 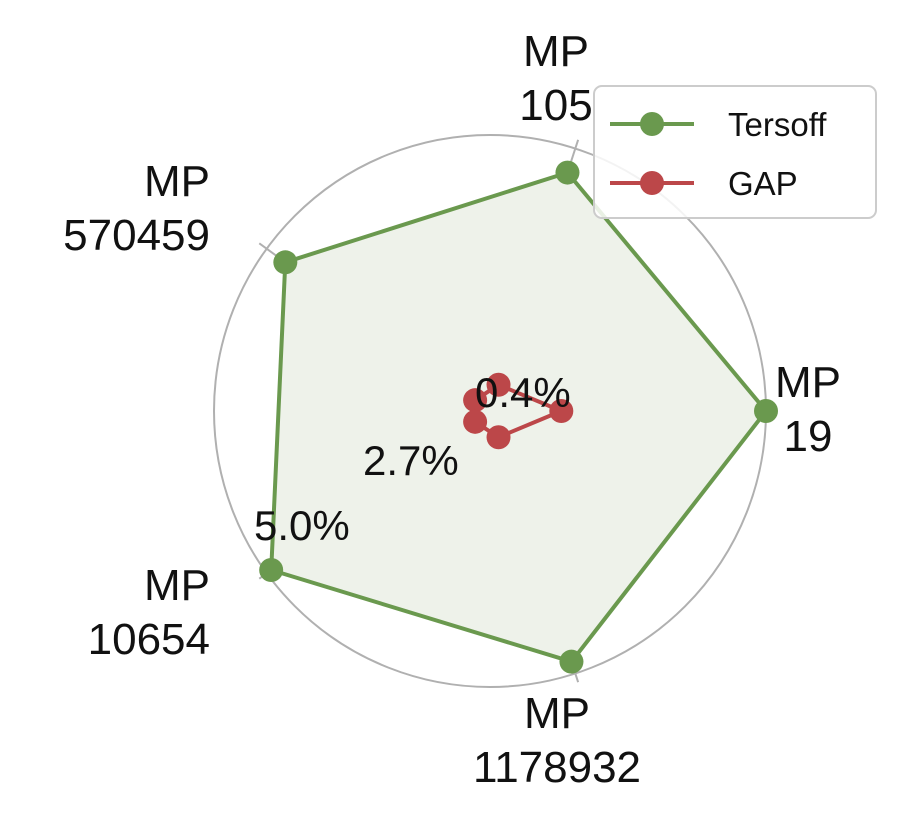 I want to click on category-label-line: 1178932, so click(x=557, y=767).